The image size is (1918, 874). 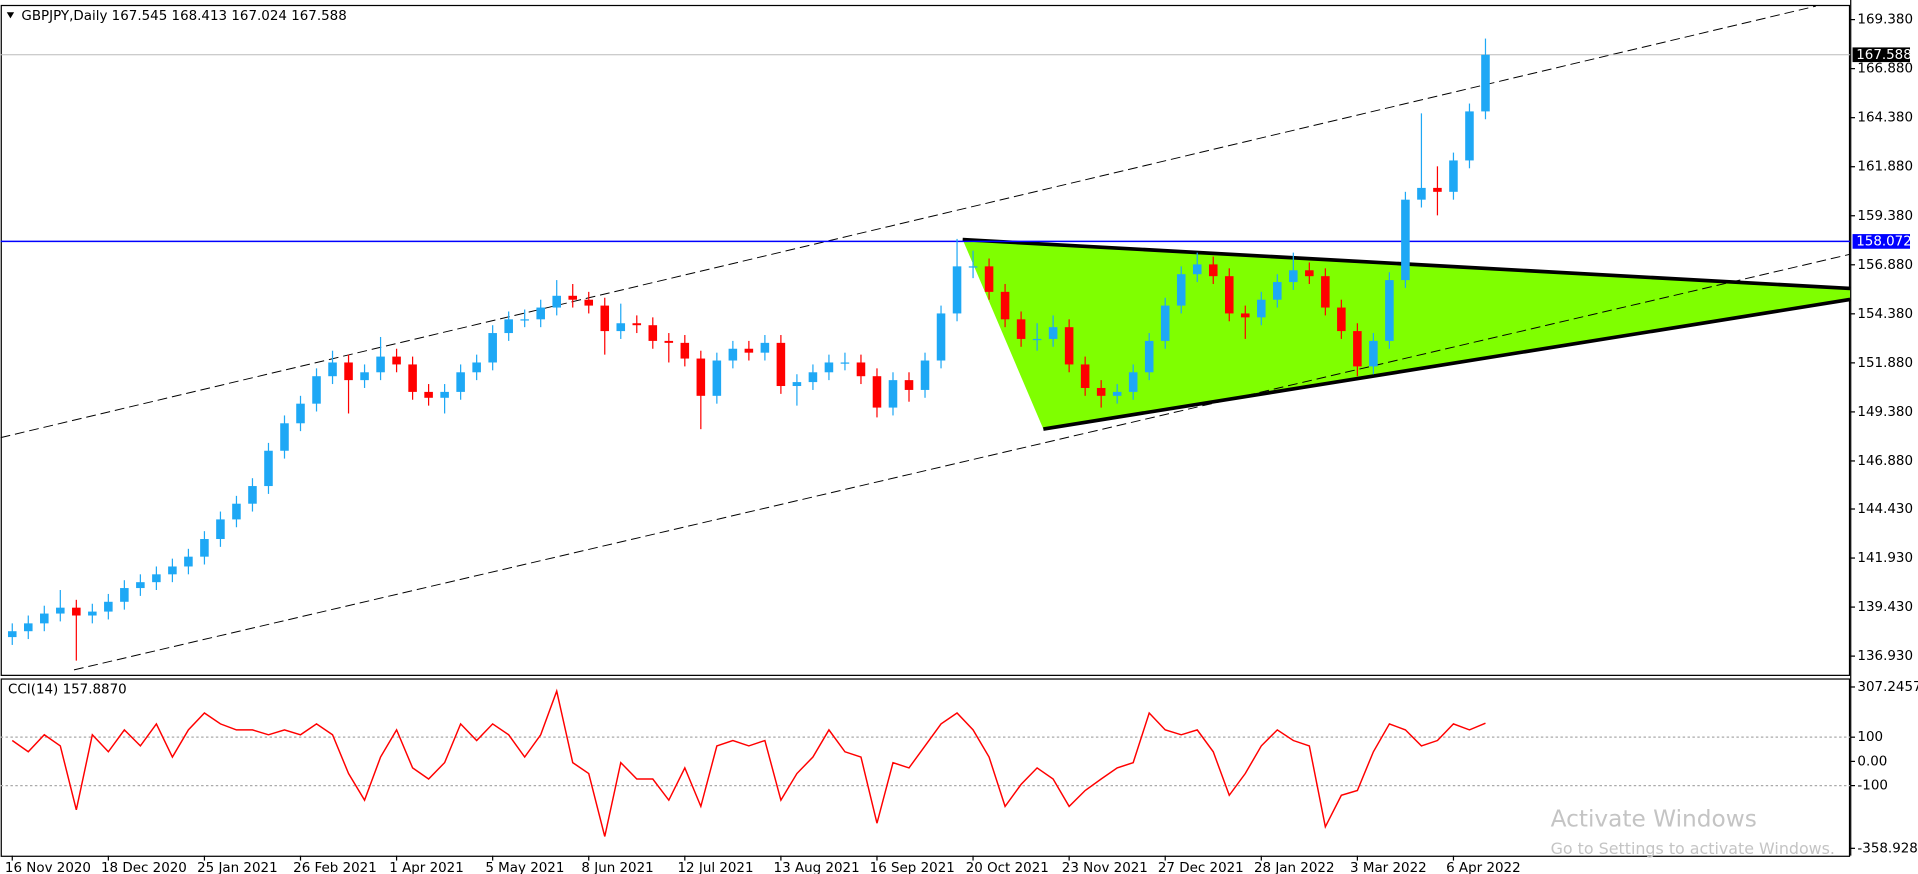 What do you see at coordinates (10, 15) in the screenshot?
I see `collapse-arrow` at bounding box center [10, 15].